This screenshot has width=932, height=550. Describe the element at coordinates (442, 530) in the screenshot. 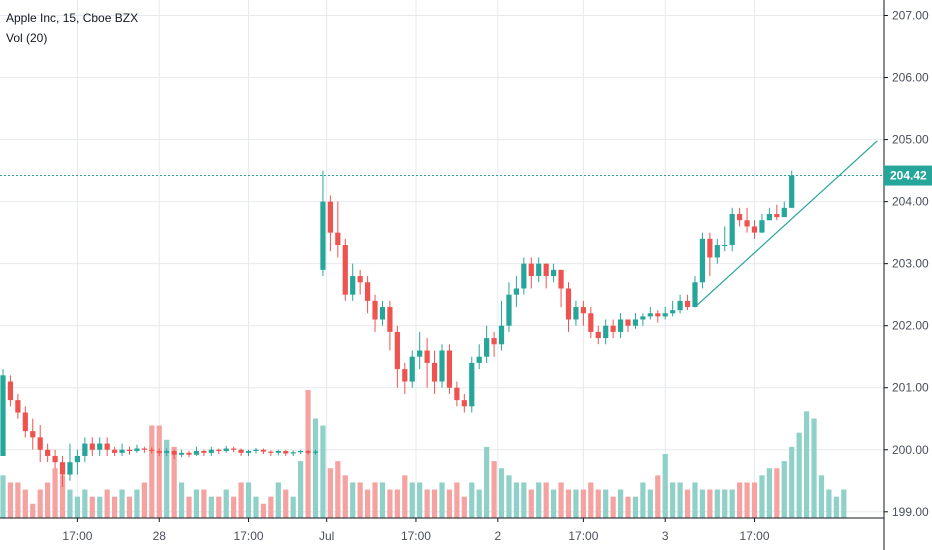

I see `time-axis: 17:00 28 17:00 Jul 17:00 2 17:00 3 17:00` at that location.